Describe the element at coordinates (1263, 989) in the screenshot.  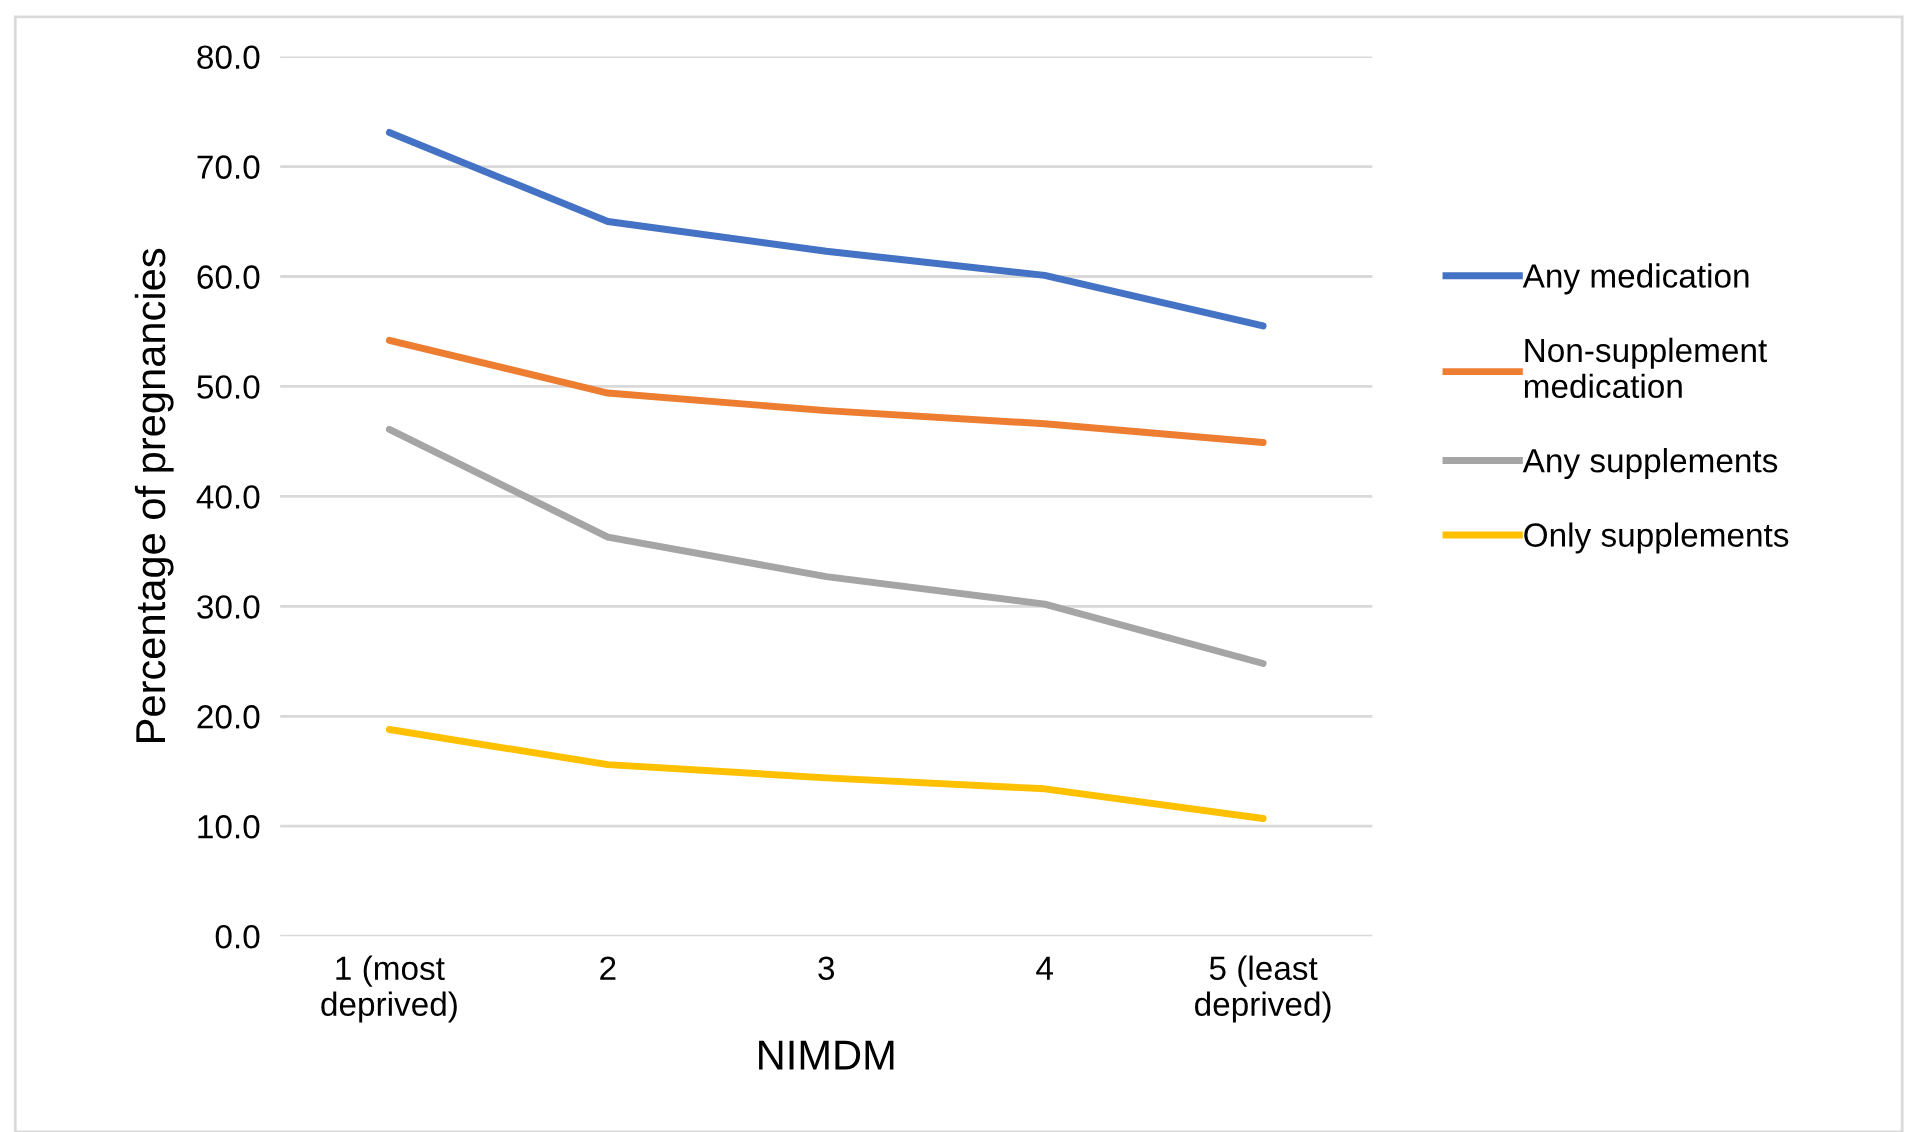
I see `x-tick-label: 5 (least deprived)` at that location.